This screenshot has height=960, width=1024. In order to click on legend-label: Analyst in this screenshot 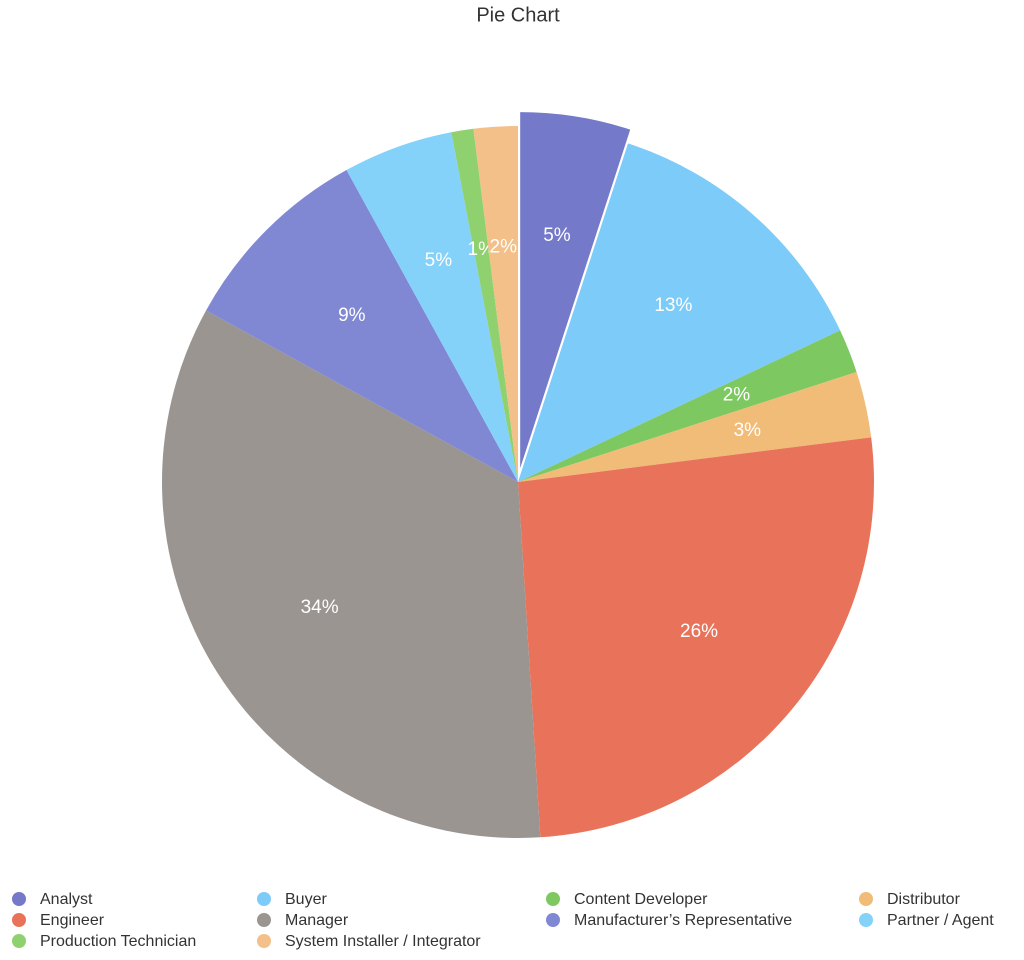, I will do `click(66, 899)`.